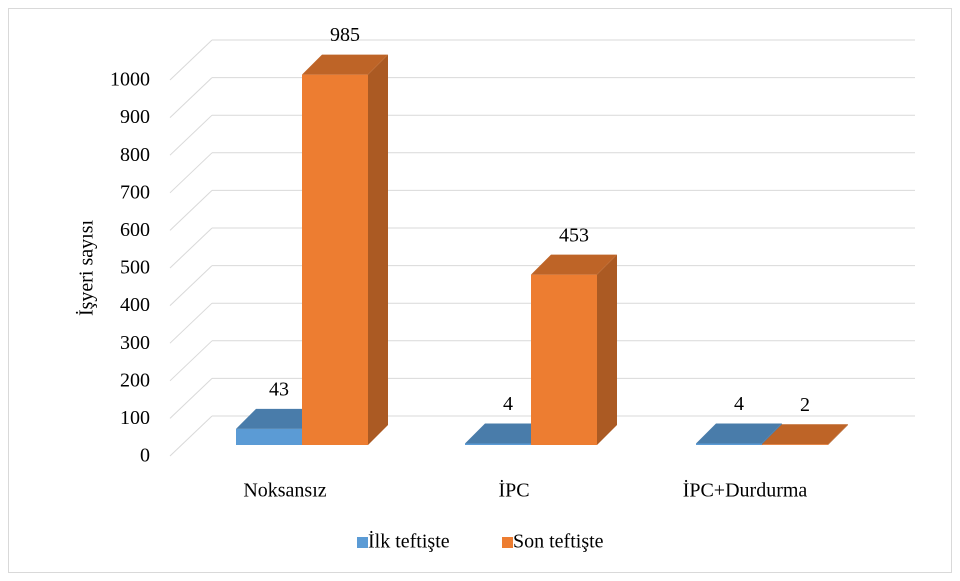 This screenshot has height=581, width=960. Describe the element at coordinates (135, 117) in the screenshot. I see `y-tick-label: 900` at that location.